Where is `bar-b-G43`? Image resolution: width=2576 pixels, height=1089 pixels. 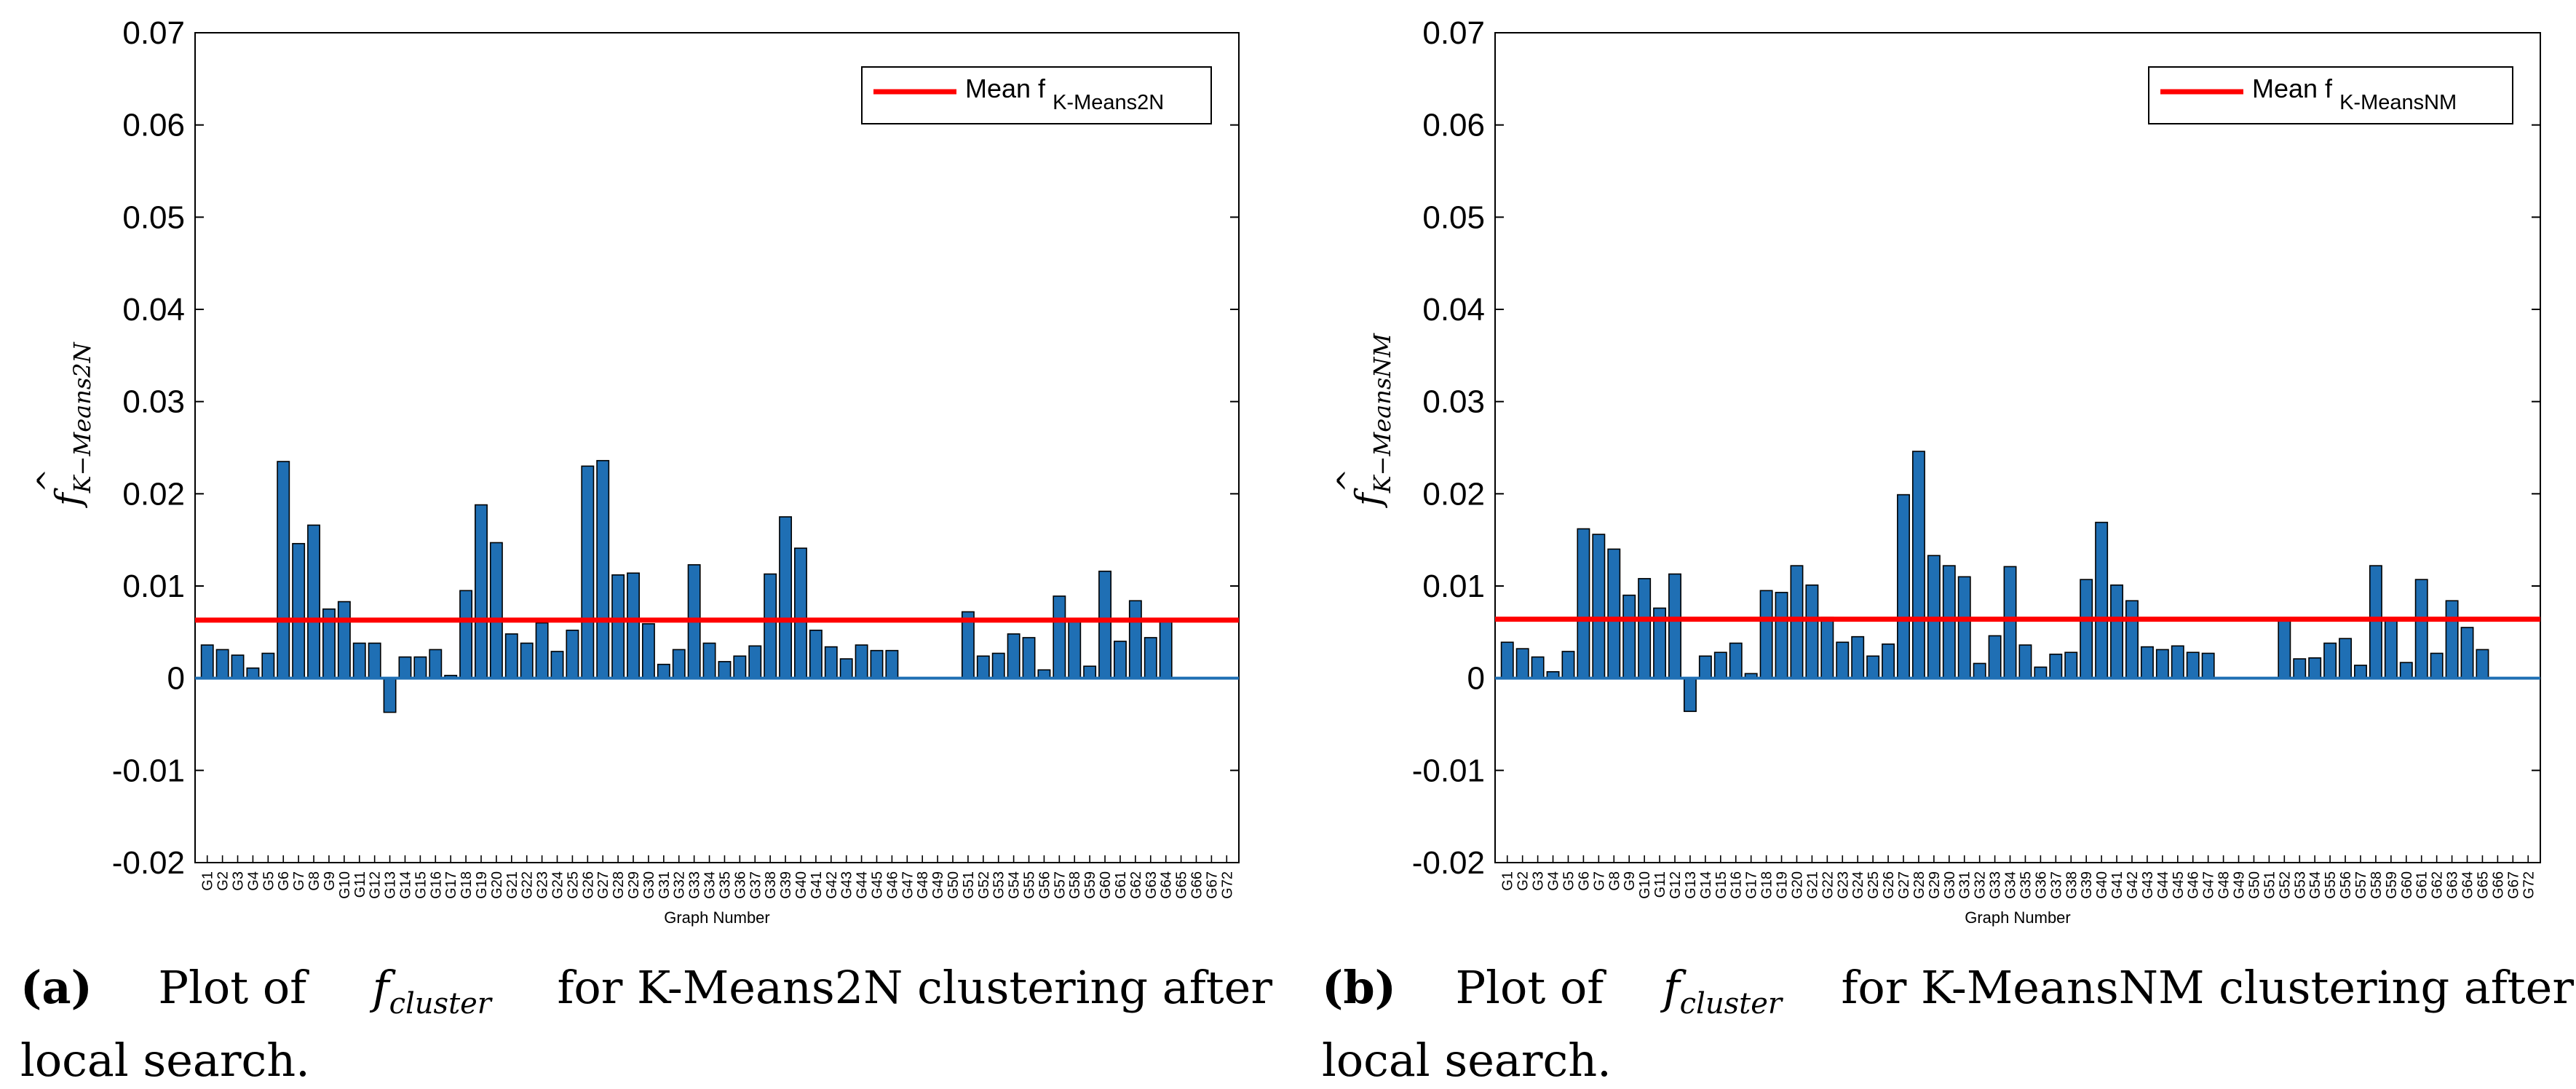
bar-b-G43 is located at coordinates (2147, 662).